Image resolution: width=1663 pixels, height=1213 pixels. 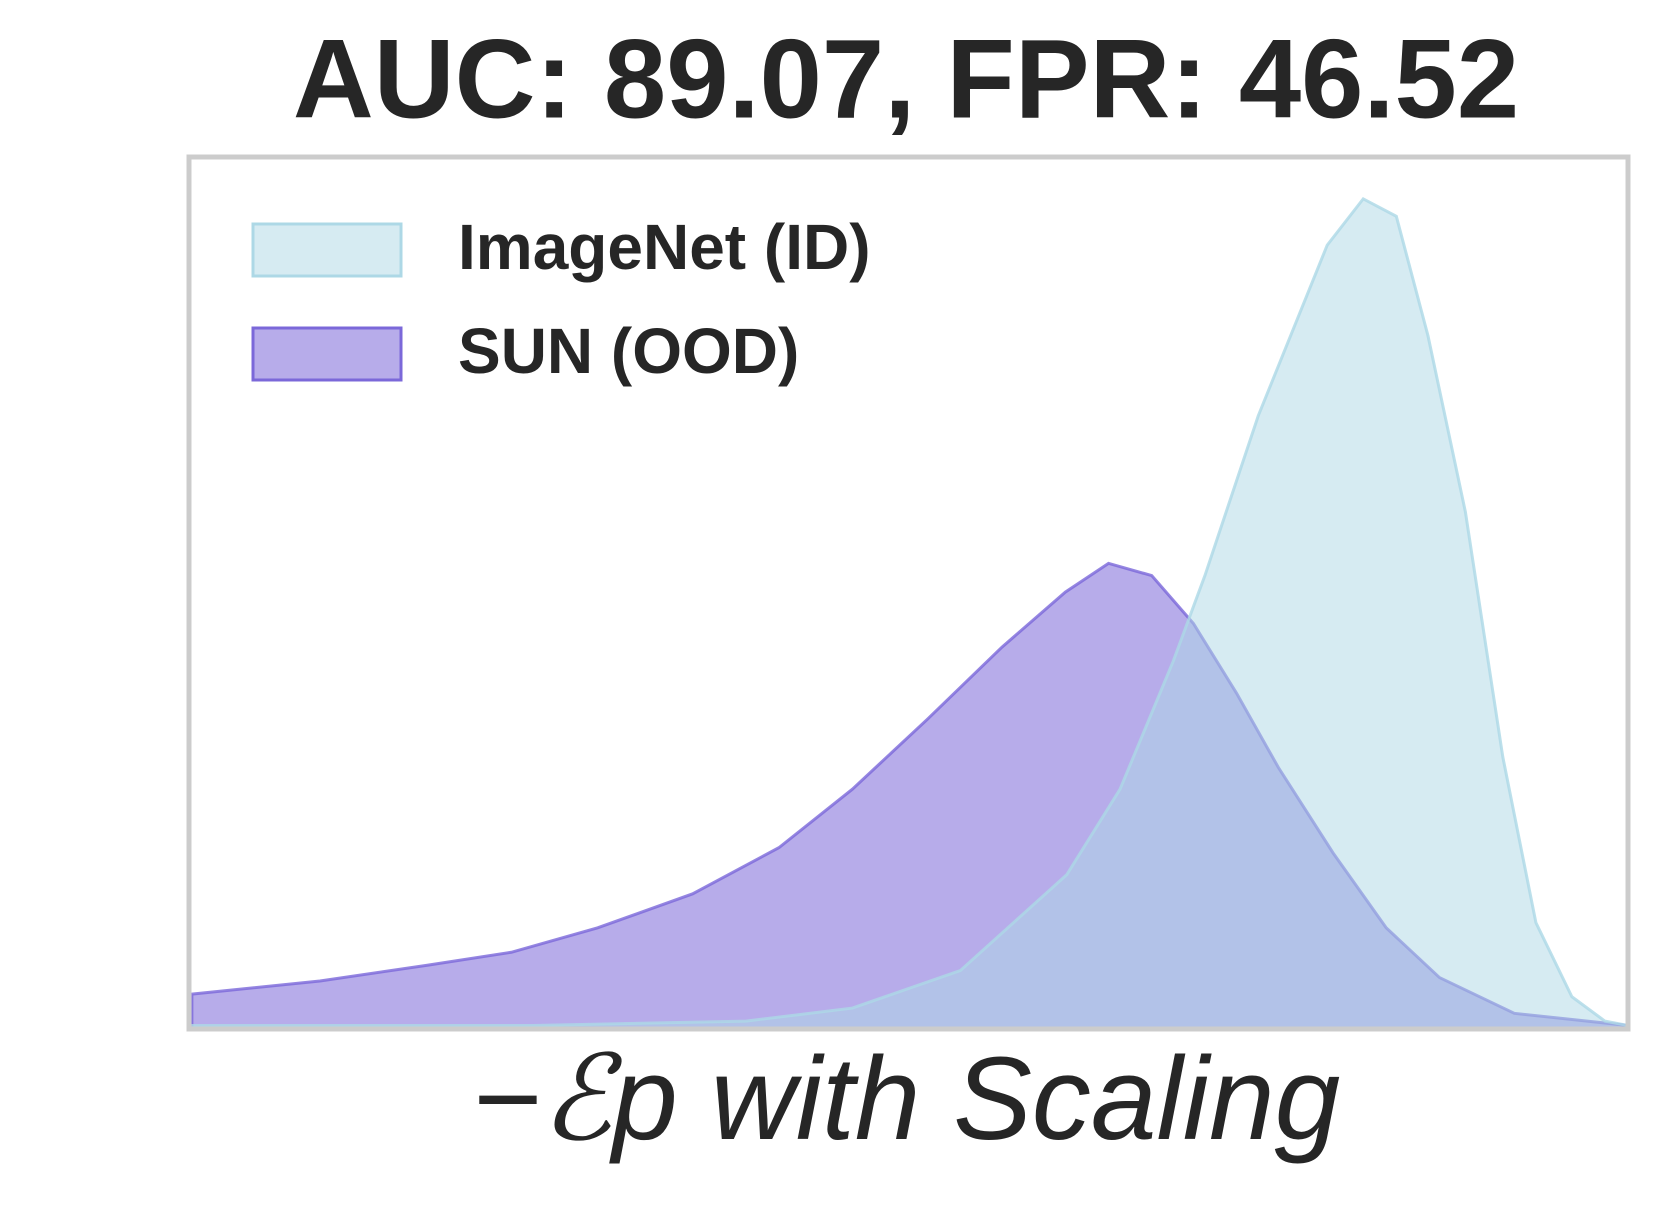 What do you see at coordinates (628, 351) in the screenshot?
I see `legend-label: SUN (OOD)` at bounding box center [628, 351].